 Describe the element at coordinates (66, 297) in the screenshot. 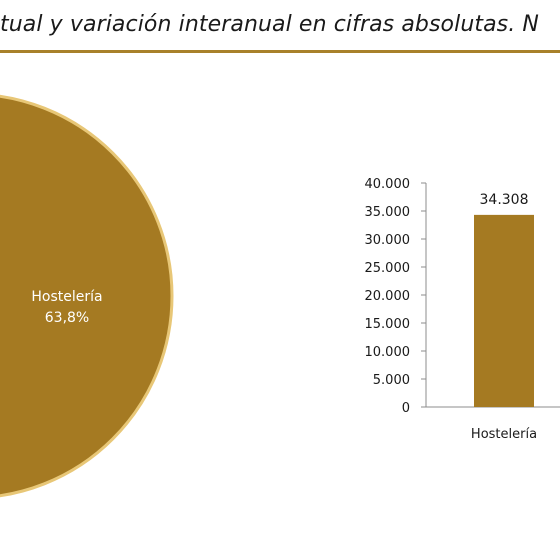

I see `pie-slice-label: Hostelería` at that location.